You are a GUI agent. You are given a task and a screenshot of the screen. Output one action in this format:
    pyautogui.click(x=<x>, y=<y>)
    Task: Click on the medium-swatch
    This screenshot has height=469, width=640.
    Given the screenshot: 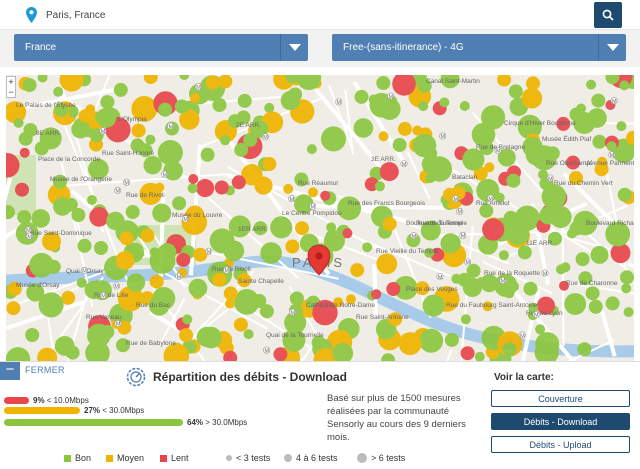 What is the action you would take?
    pyautogui.click(x=109, y=458)
    